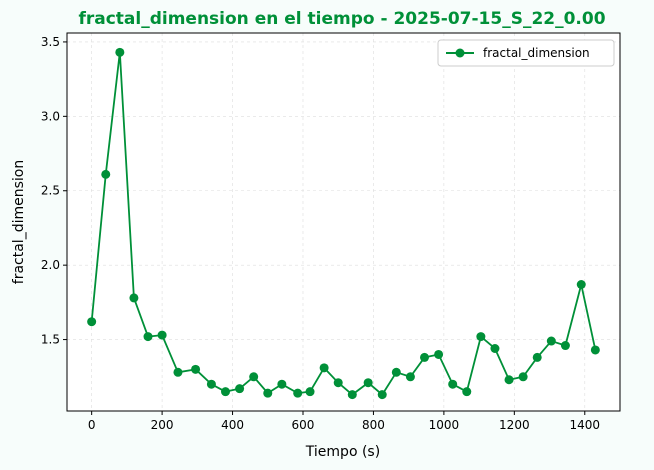 The width and height of the screenshot is (654, 470). I want to click on legend-box, so click(526, 53).